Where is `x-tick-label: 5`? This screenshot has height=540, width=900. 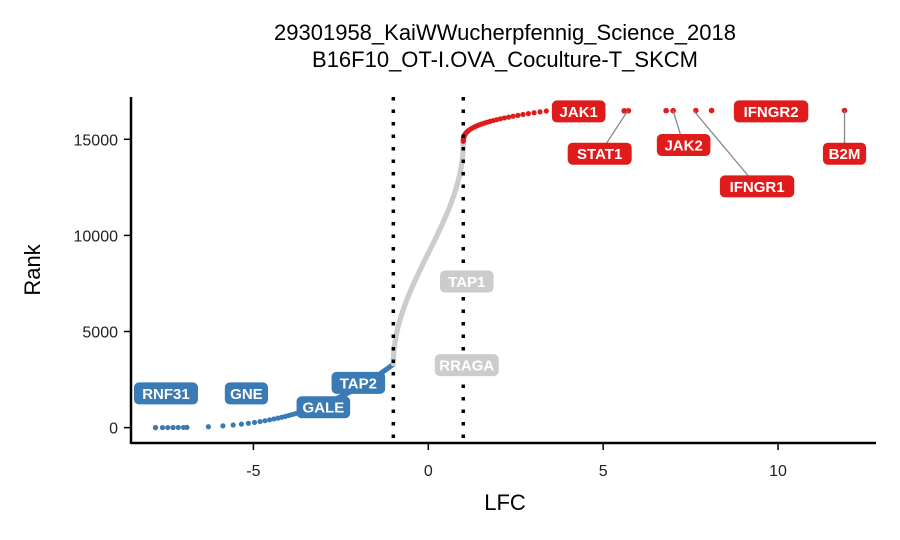 x-tick-label: 5 is located at coordinates (603, 471).